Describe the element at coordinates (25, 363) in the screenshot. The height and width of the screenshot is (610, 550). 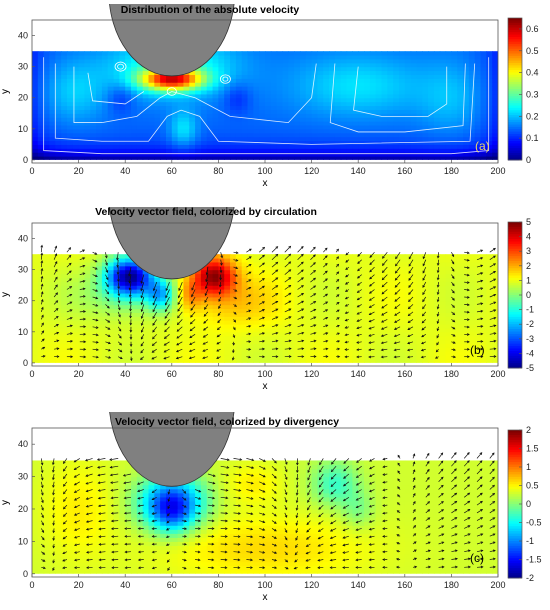
I see `y-tick-label: 0` at that location.